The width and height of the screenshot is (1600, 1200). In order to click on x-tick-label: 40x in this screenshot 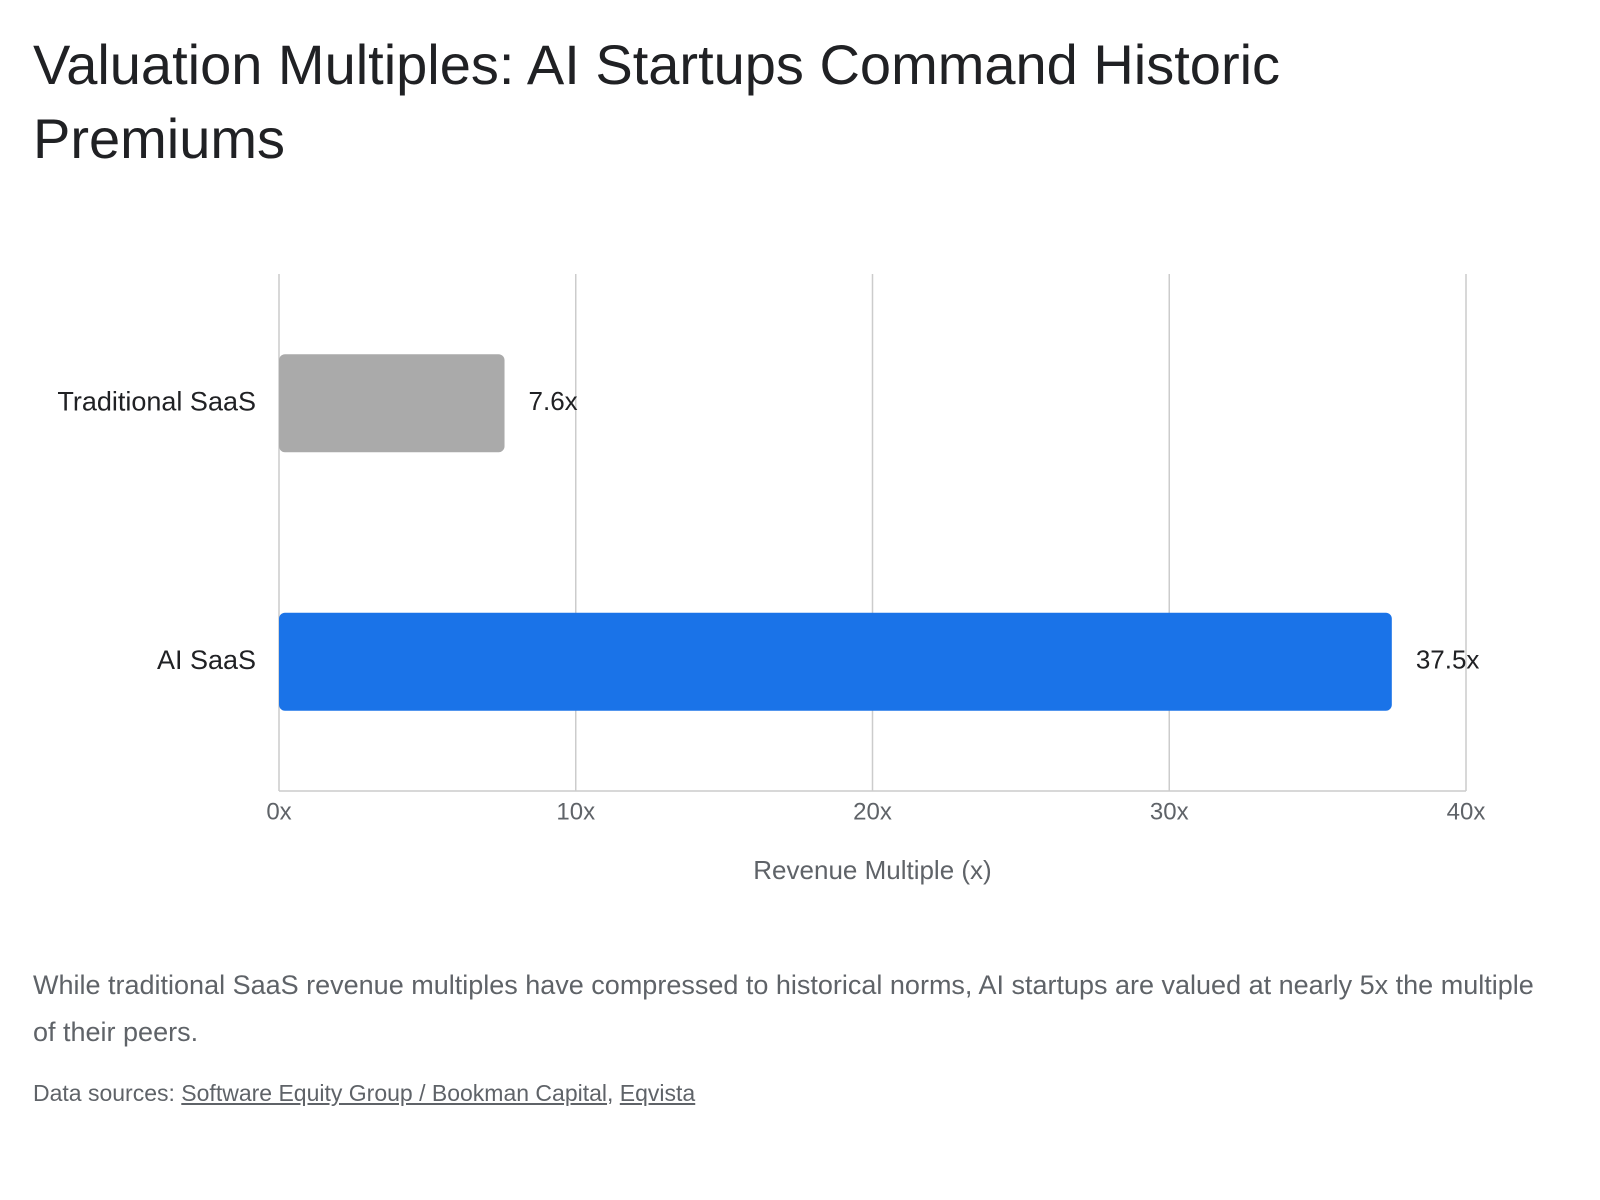, I will do `click(1466, 811)`.